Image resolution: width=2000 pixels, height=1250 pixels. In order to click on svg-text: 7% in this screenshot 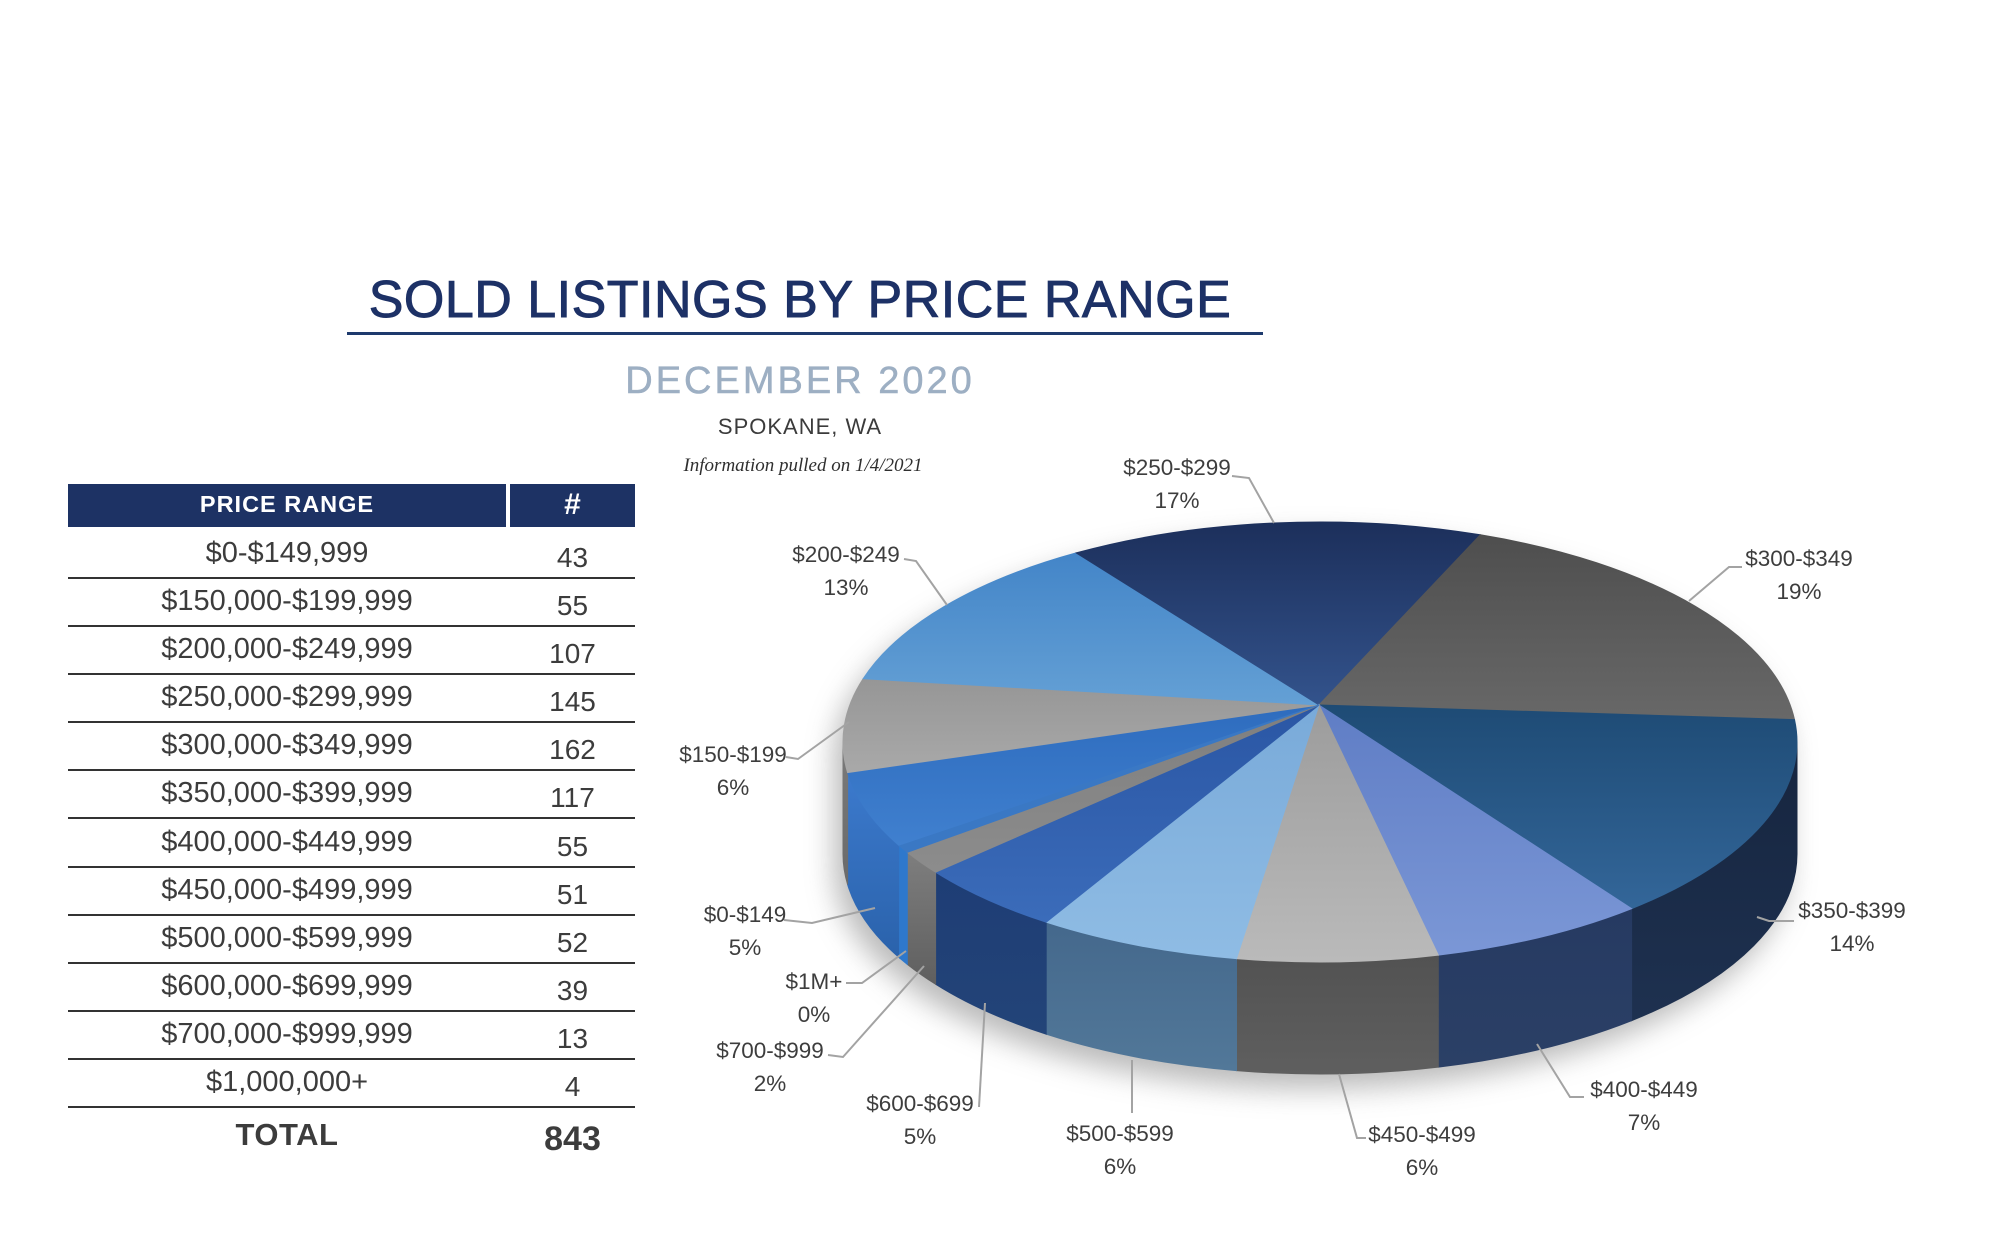, I will do `click(1644, 1122)`.